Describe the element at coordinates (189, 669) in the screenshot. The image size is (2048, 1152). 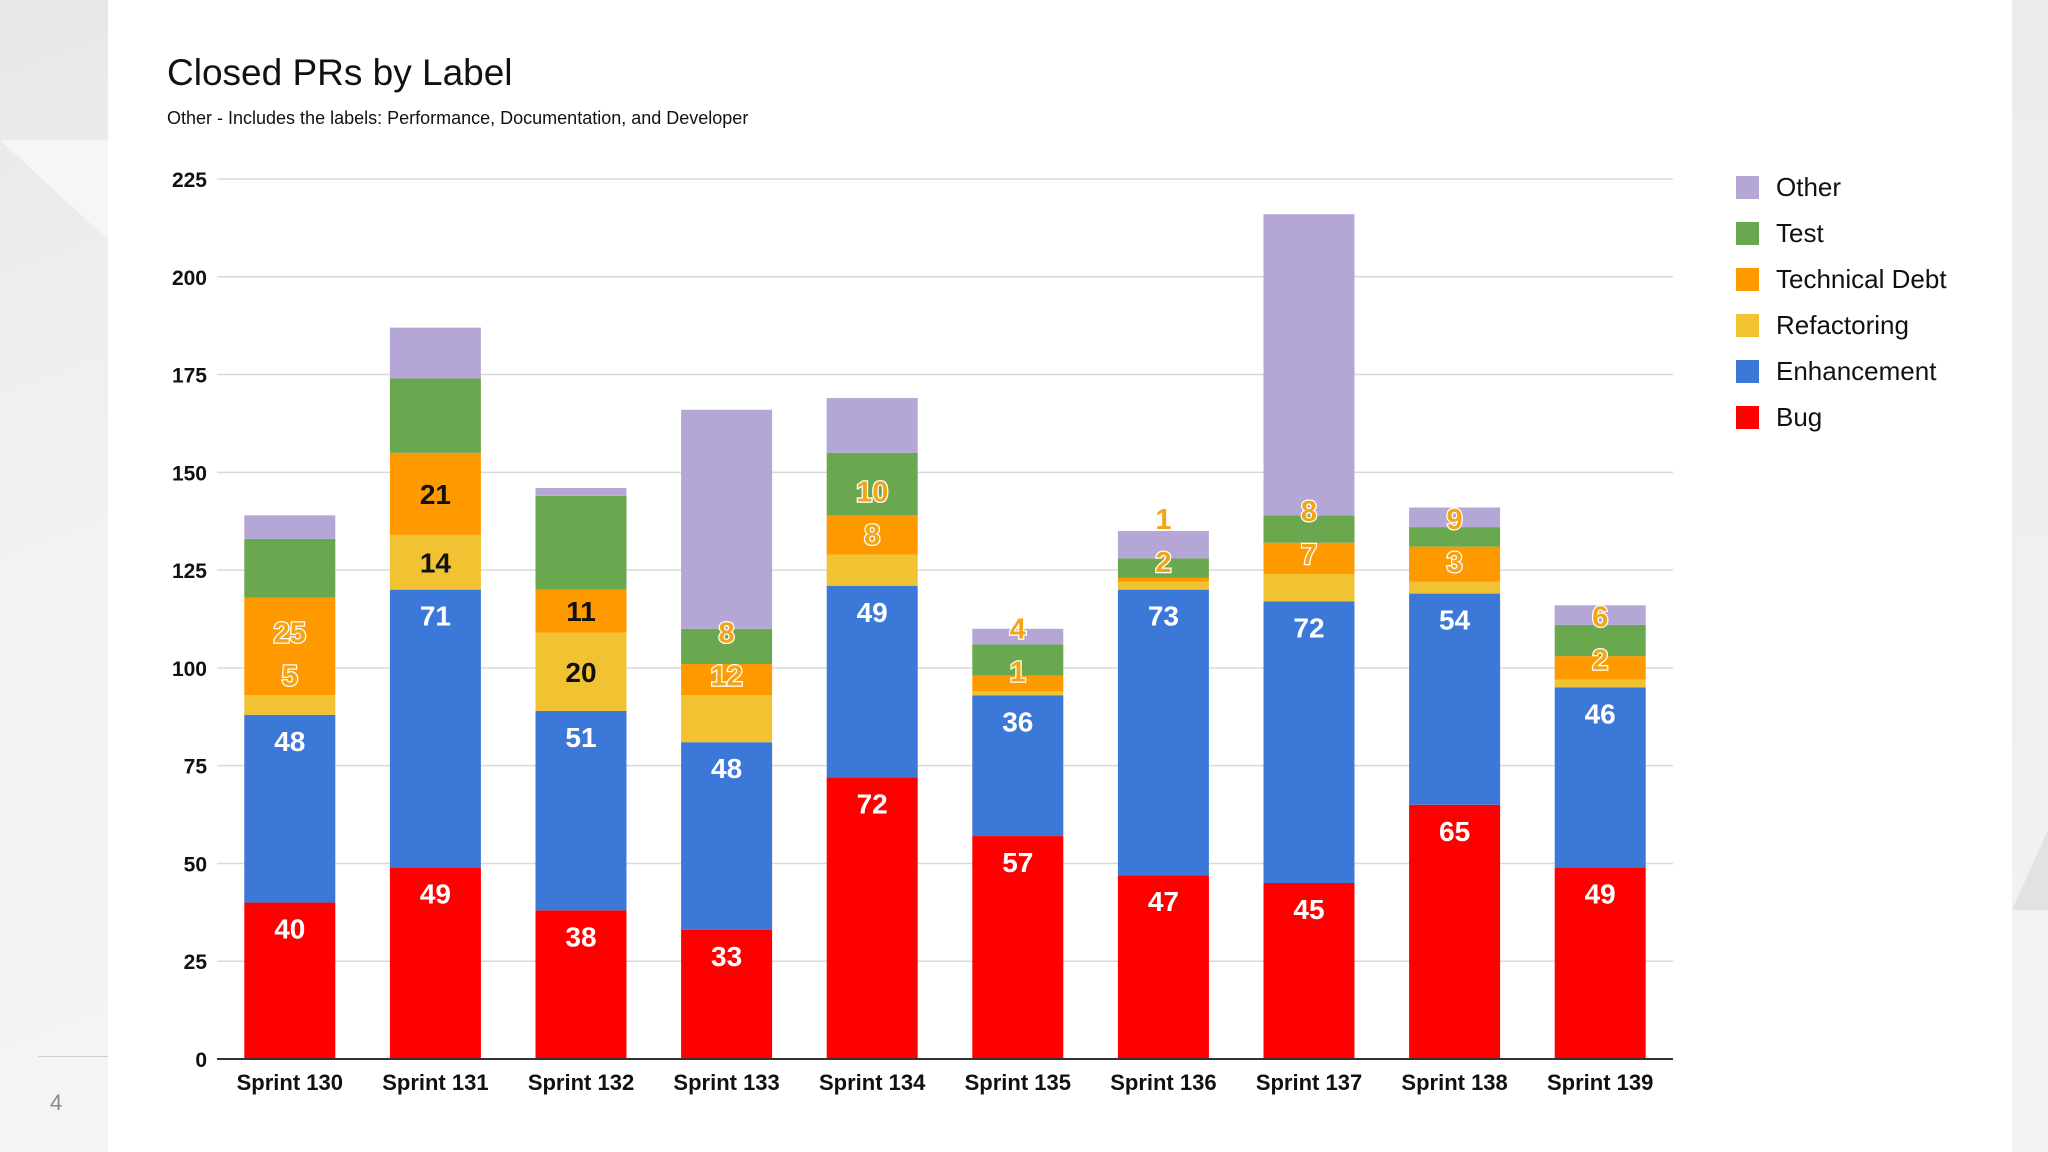
I see `y-tick-label: 100` at that location.